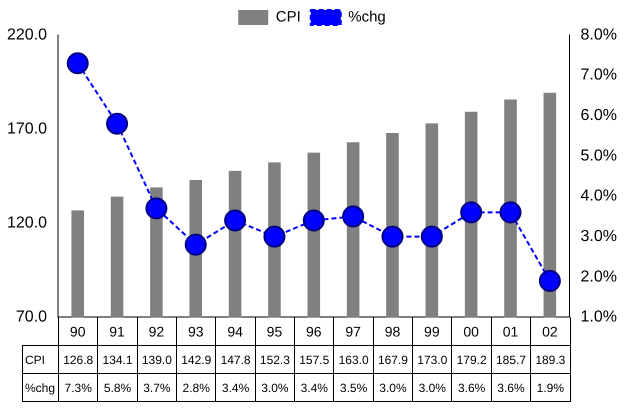 Image resolution: width=628 pixels, height=412 pixels. Describe the element at coordinates (598, 115) in the screenshot. I see `y2-tick-label: 6.0%` at that location.